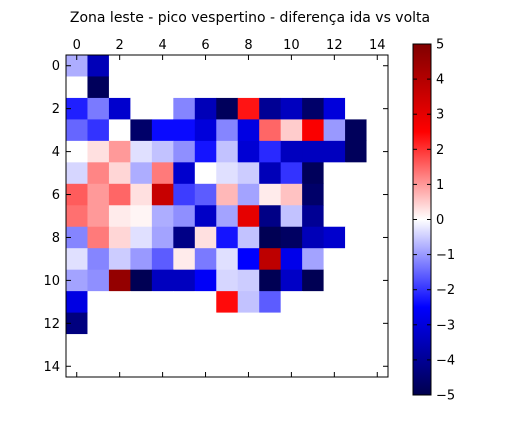  Describe the element at coordinates (141, 367) in the screenshot. I see `heatmap-cell-r14-c3` at that location.